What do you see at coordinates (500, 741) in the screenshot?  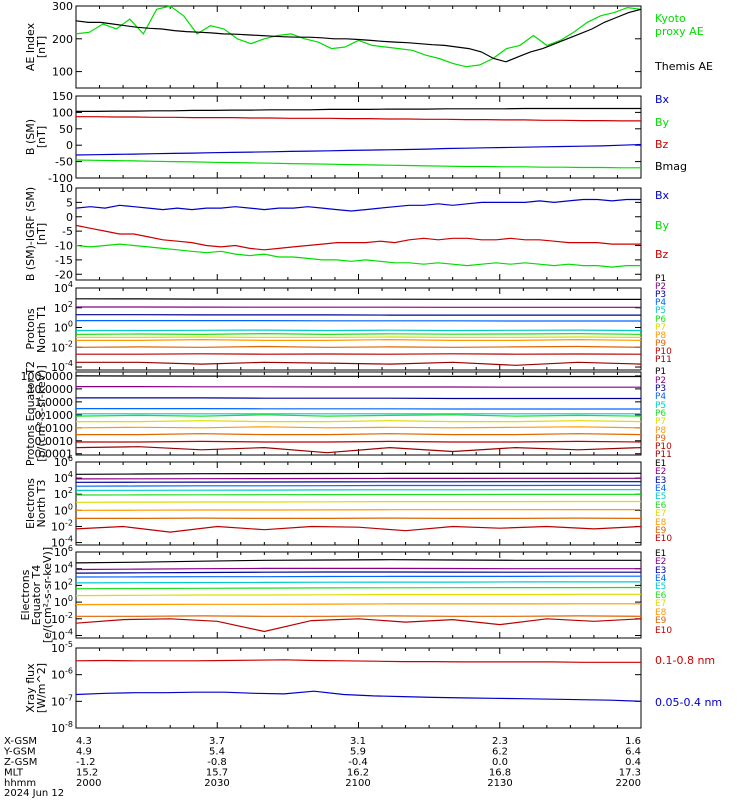 I see `ephemeris-value: 2.3` at bounding box center [500, 741].